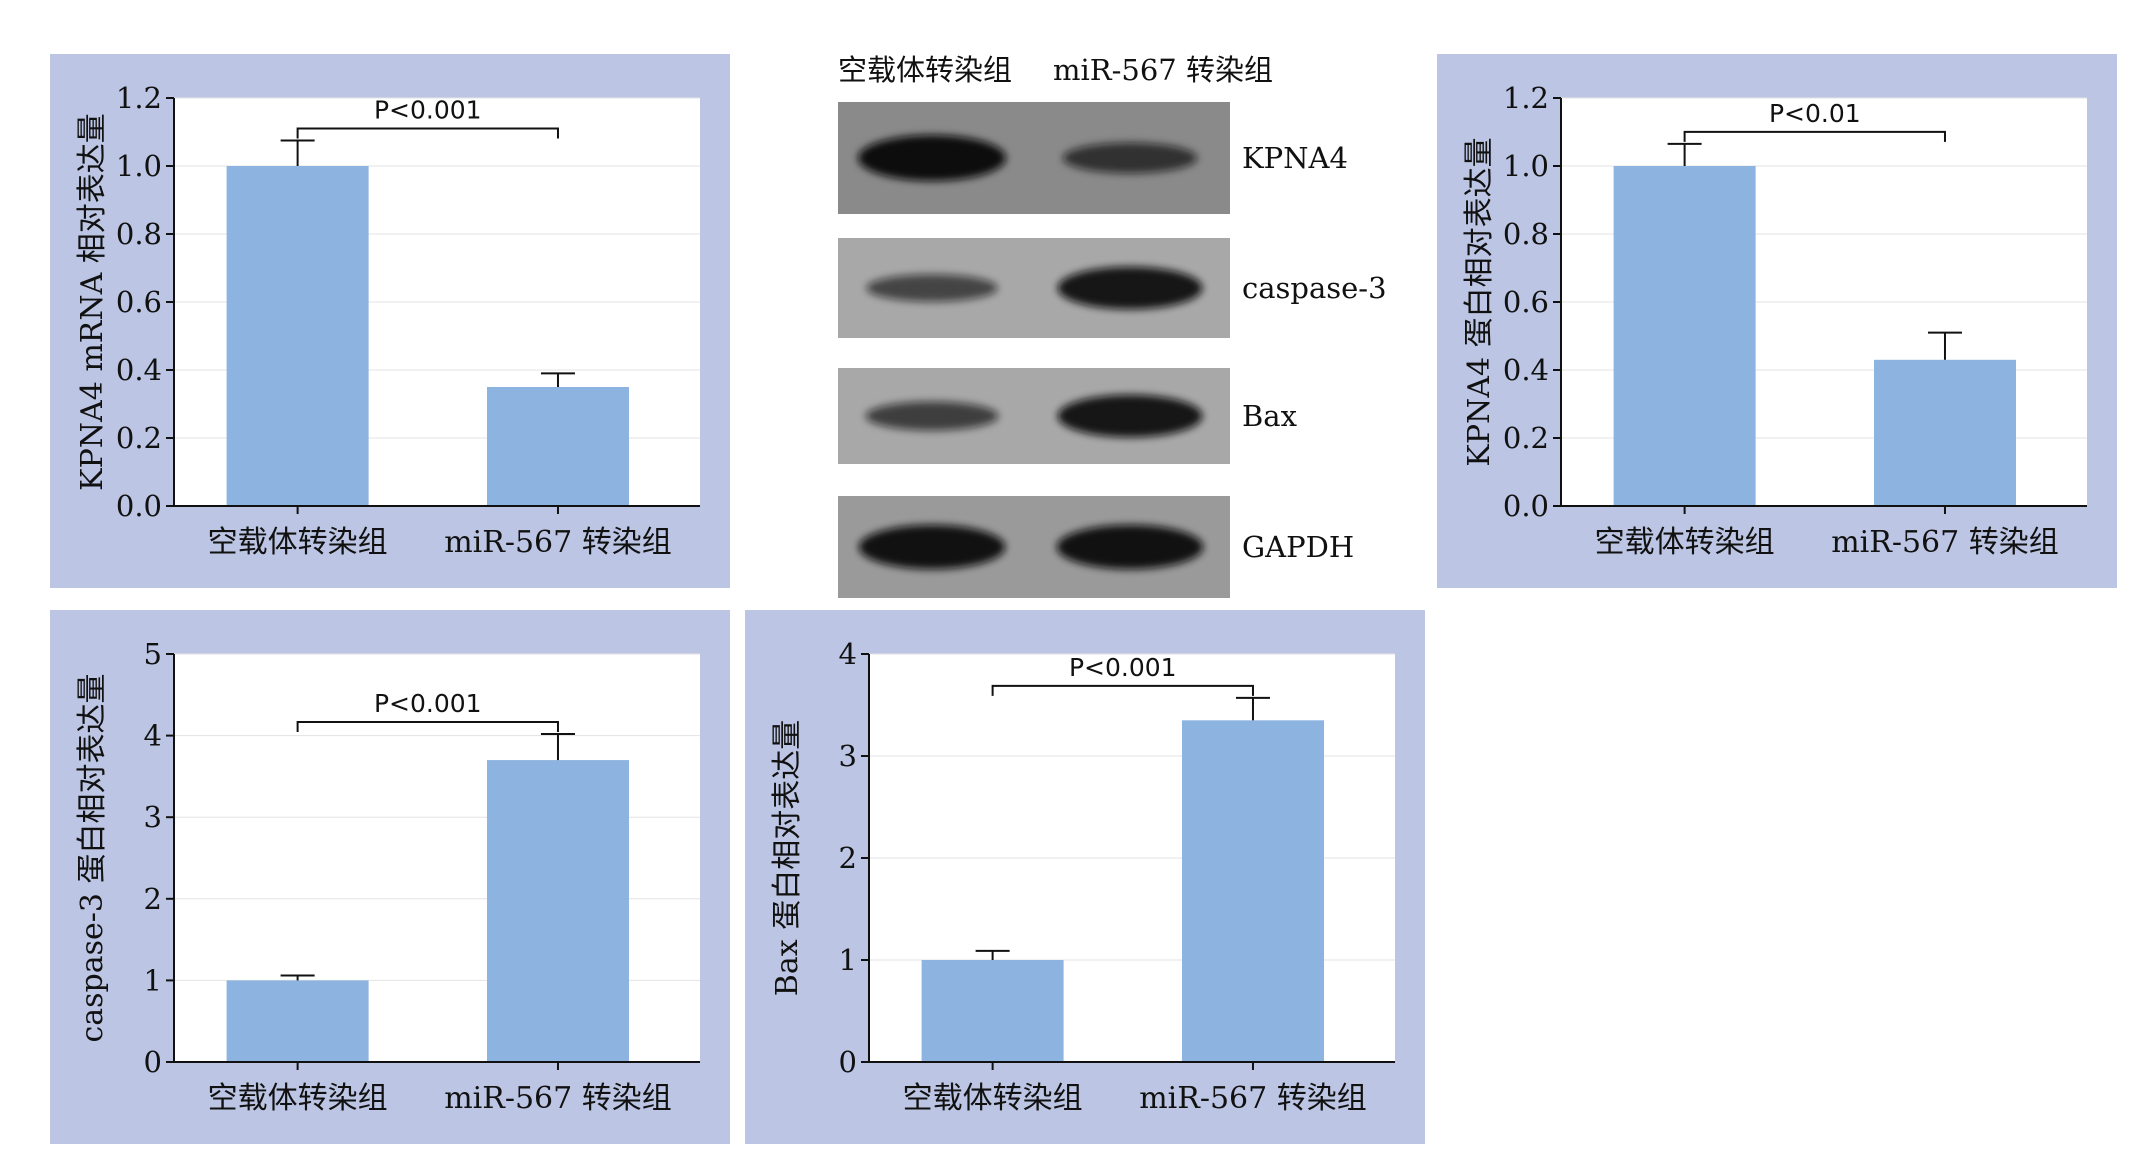 The width and height of the screenshot is (2135, 1154). Describe the element at coordinates (92, 857) in the screenshot. I see `y-axis-title: caspase-3 蛋白相对表达量` at that location.